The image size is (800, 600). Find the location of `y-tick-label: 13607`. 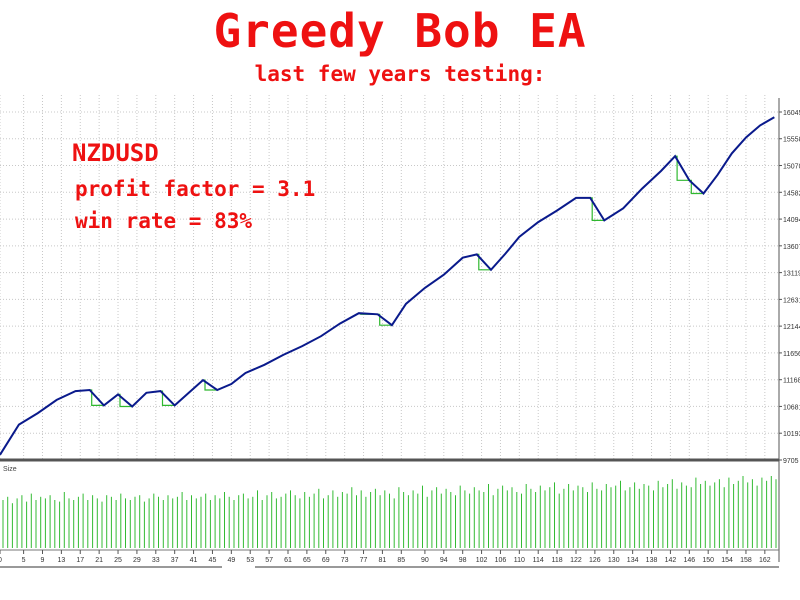

y-tick-label: 13607 is located at coordinates (791, 247).